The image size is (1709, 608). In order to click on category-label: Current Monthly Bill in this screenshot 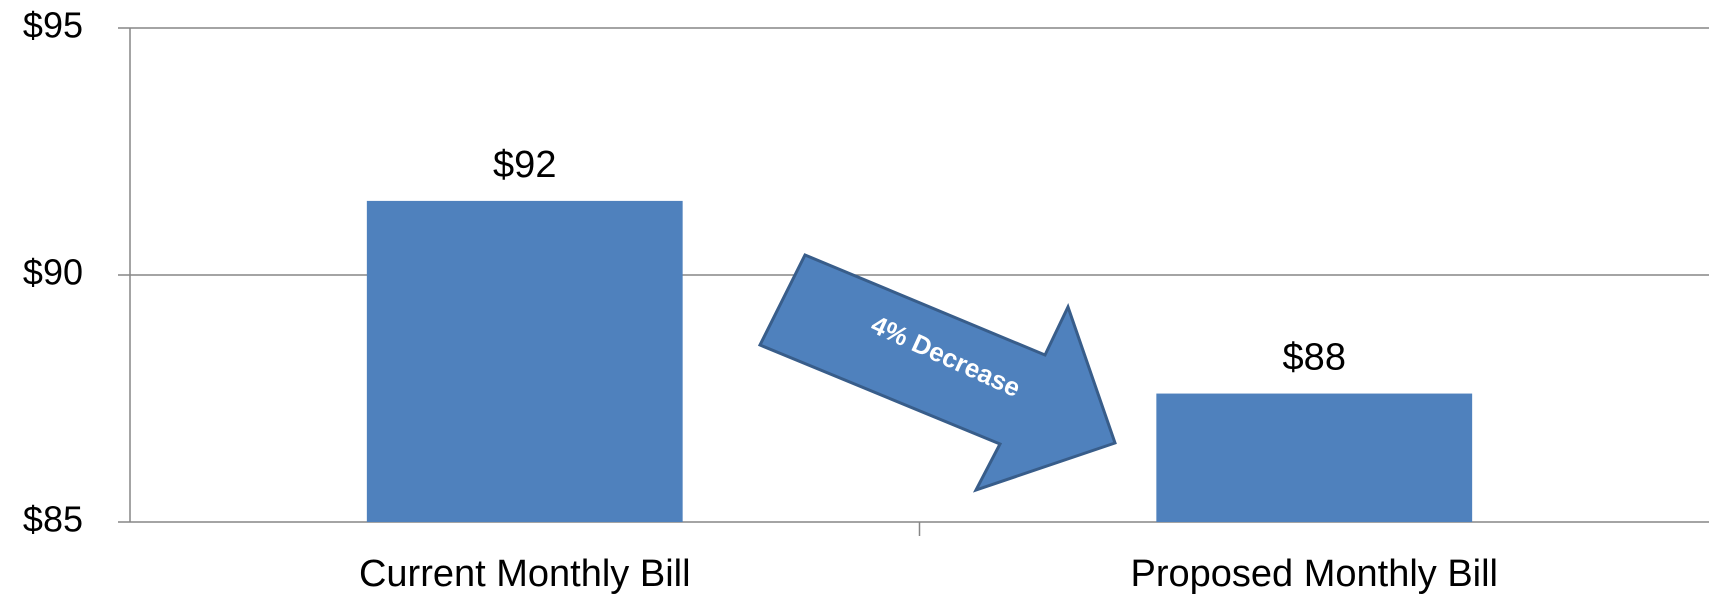, I will do `click(525, 574)`.